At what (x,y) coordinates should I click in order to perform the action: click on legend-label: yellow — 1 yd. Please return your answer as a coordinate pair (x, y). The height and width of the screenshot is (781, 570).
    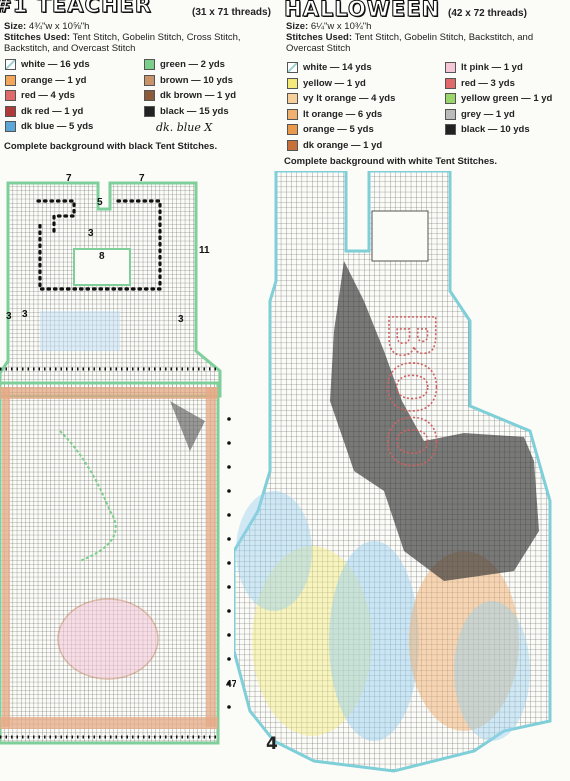
    Looking at the image, I should click on (334, 83).